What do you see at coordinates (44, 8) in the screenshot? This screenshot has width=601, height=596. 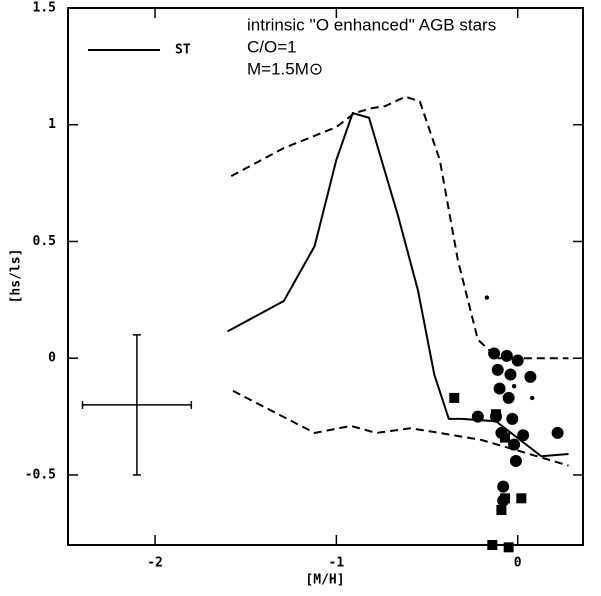 I see `y-tick-label: 1.5` at bounding box center [44, 8].